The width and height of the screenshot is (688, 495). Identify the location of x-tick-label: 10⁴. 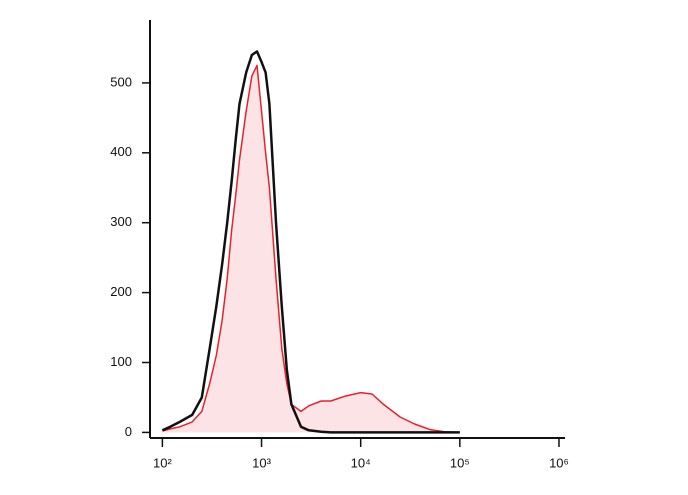
(361, 462).